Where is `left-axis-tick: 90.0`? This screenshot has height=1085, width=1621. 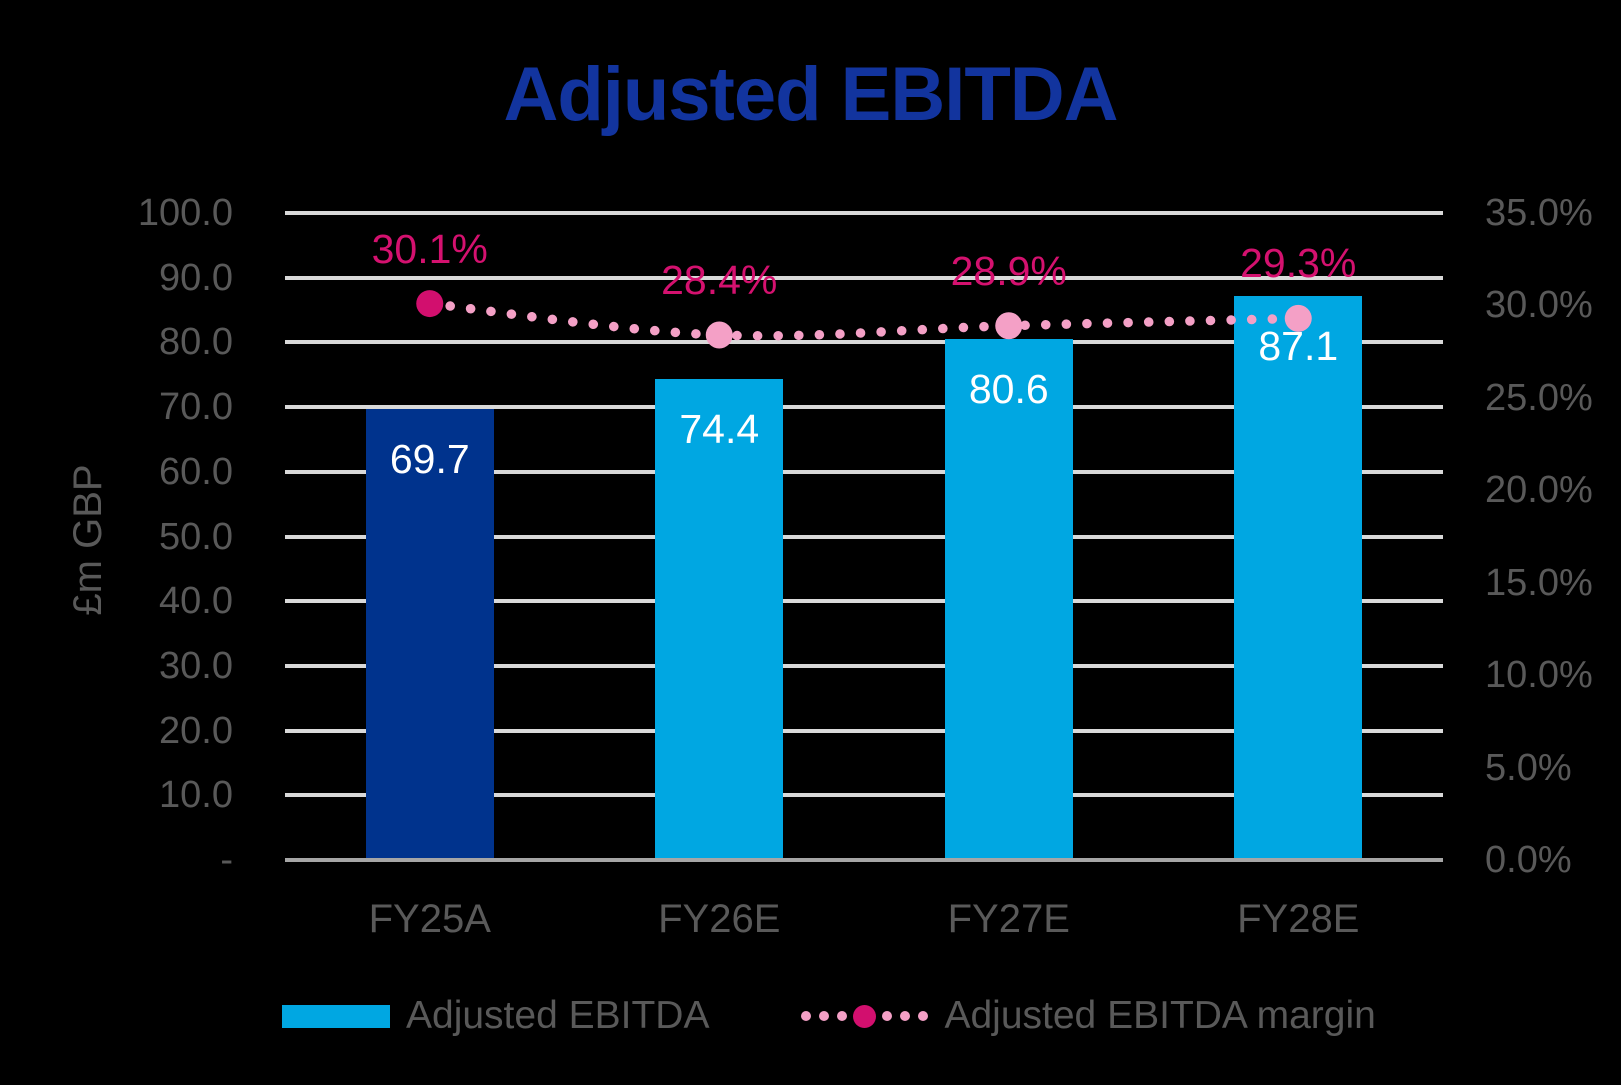
left-axis-tick: 90.0 is located at coordinates (196, 277).